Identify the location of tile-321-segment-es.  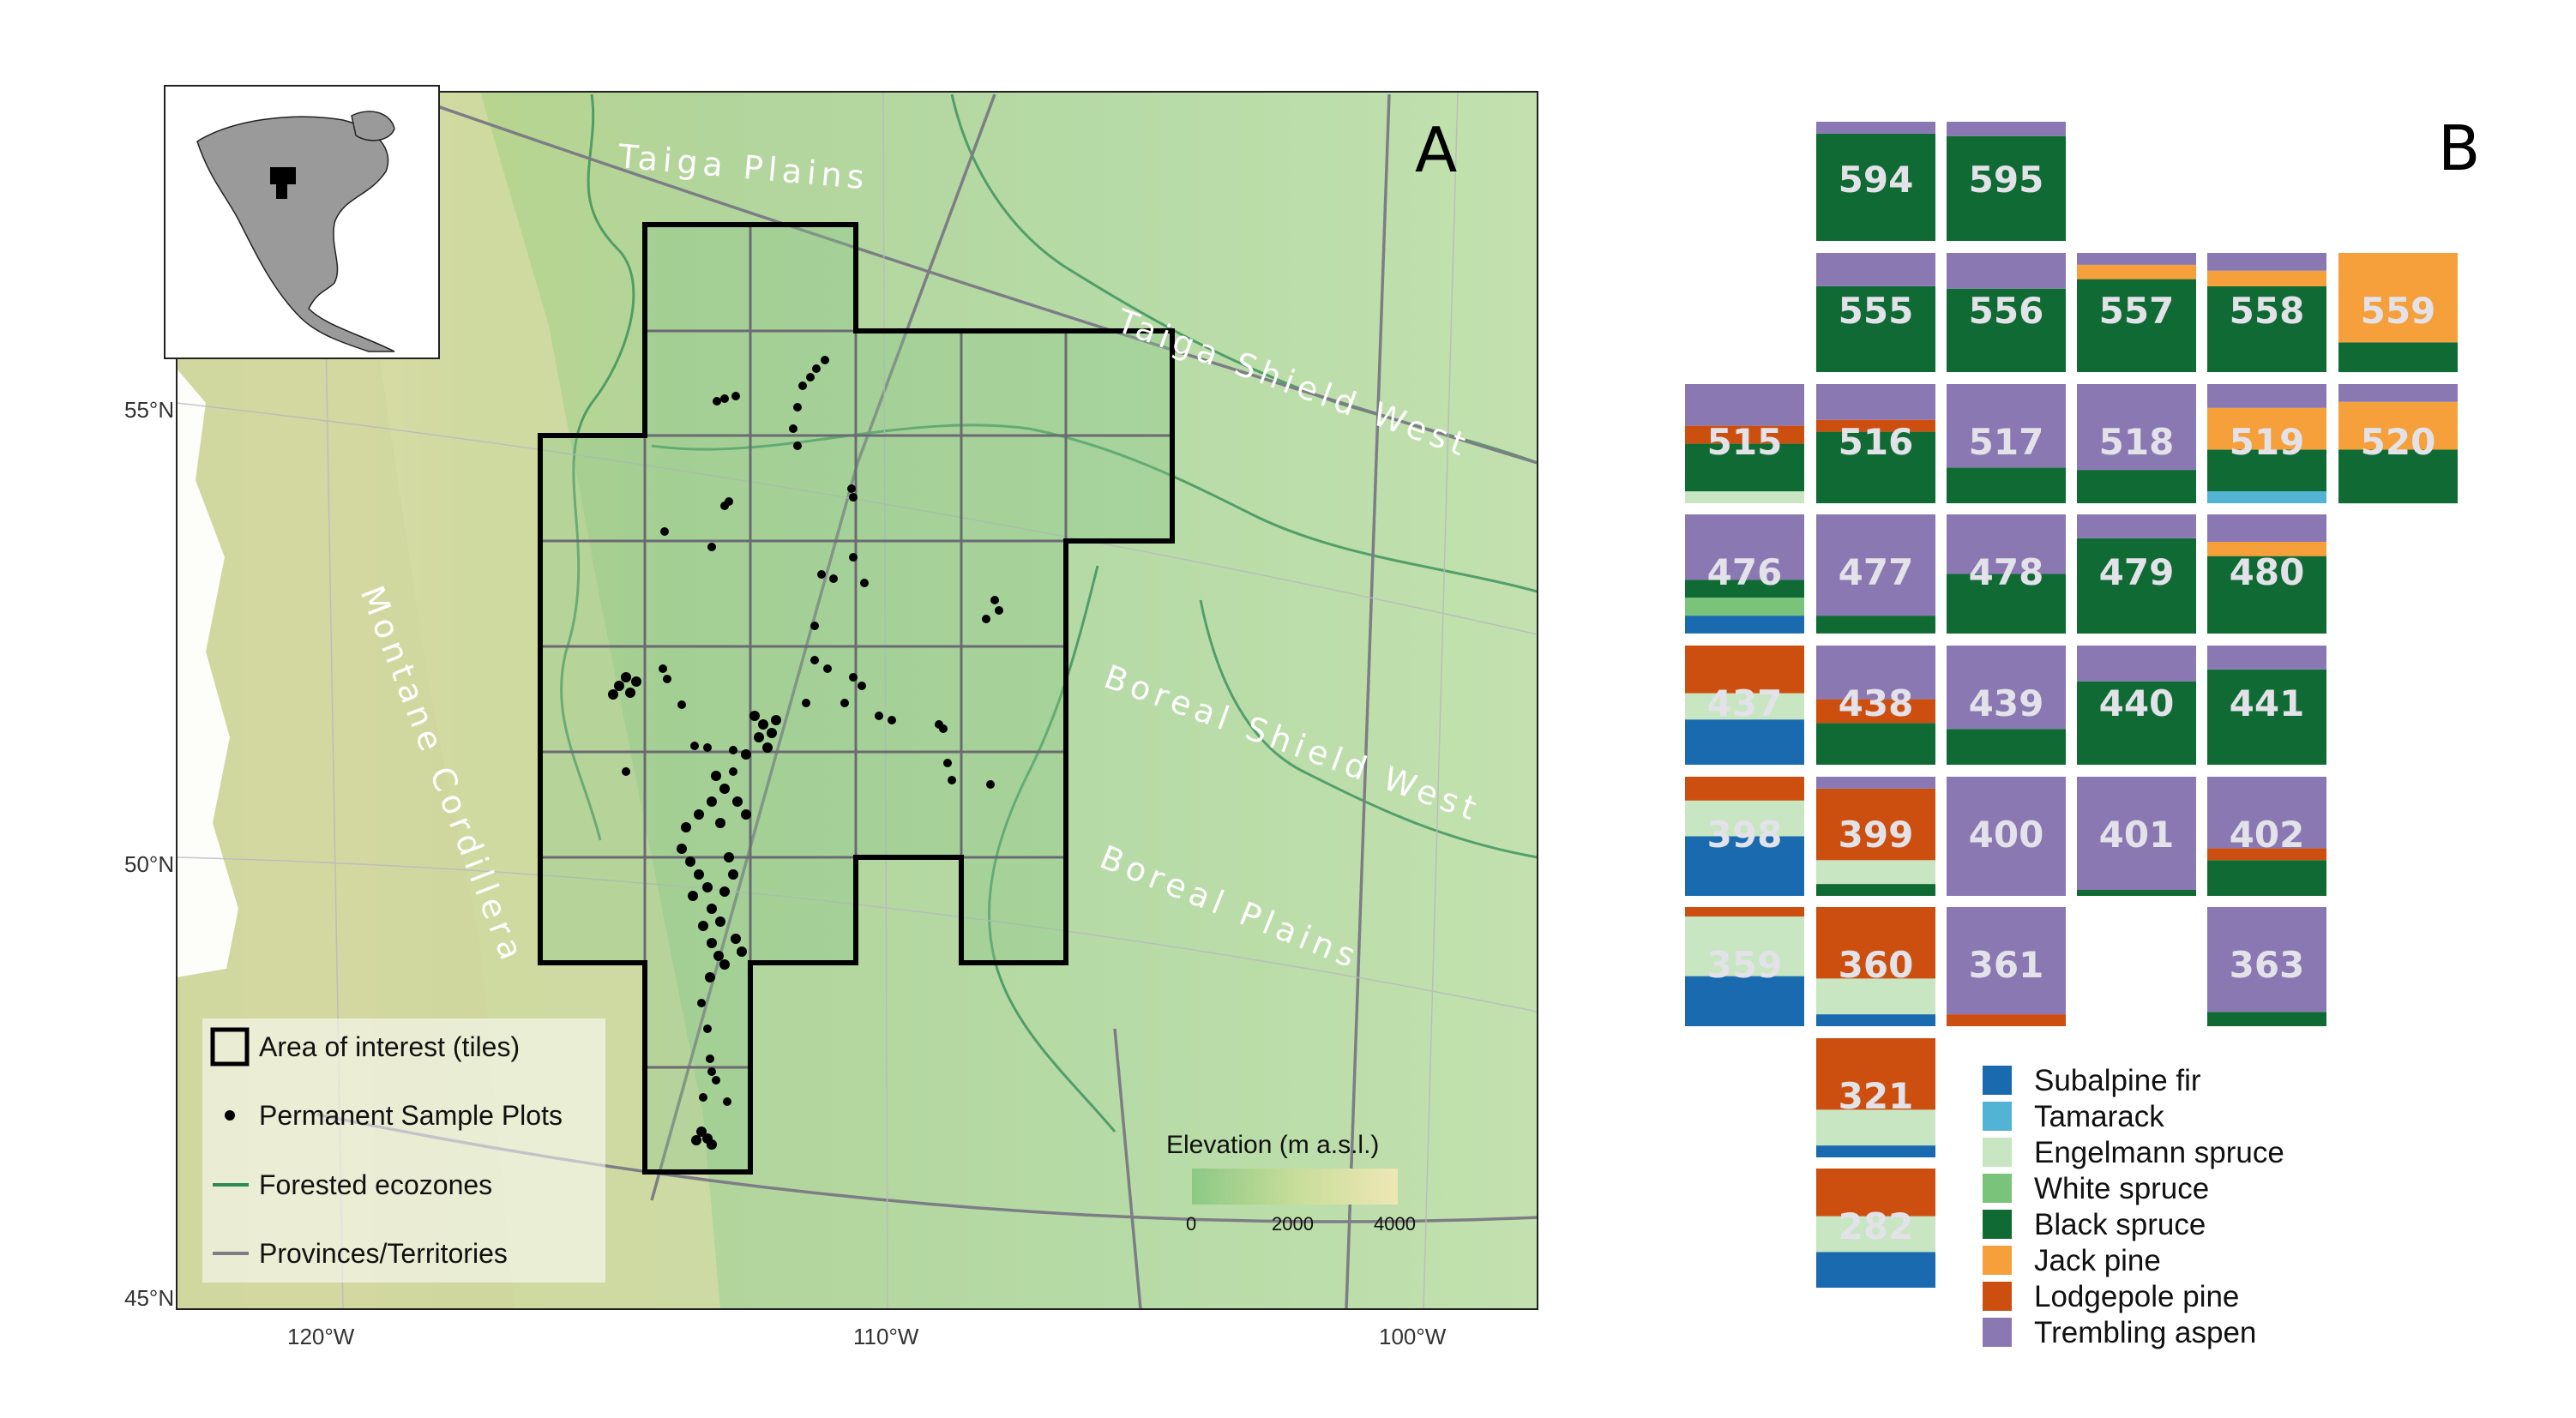
(1875, 1127).